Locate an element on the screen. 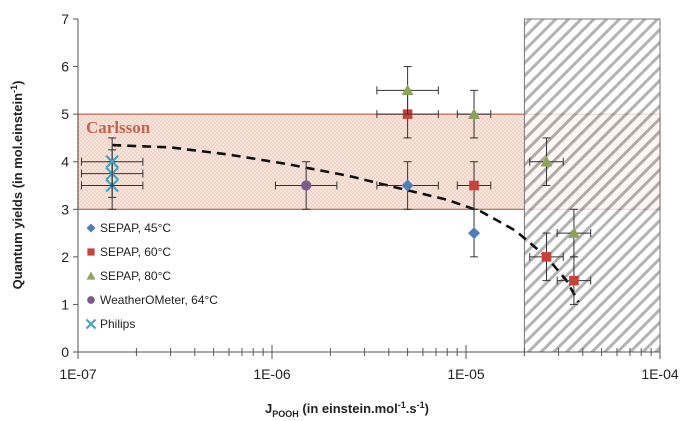 This screenshot has width=685, height=421. y-tick-label: 3 is located at coordinates (65, 209).